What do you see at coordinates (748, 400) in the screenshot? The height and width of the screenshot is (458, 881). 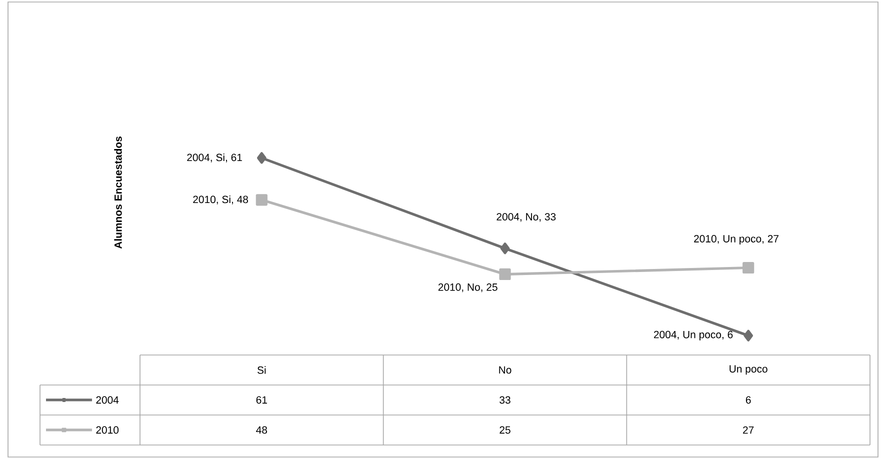 I see `data-label: 6` at bounding box center [748, 400].